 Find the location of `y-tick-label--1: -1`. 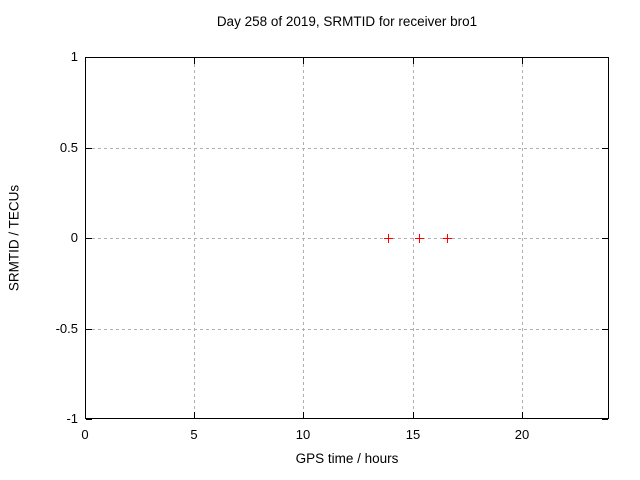

y-tick-label--1: -1 is located at coordinates (72, 418).